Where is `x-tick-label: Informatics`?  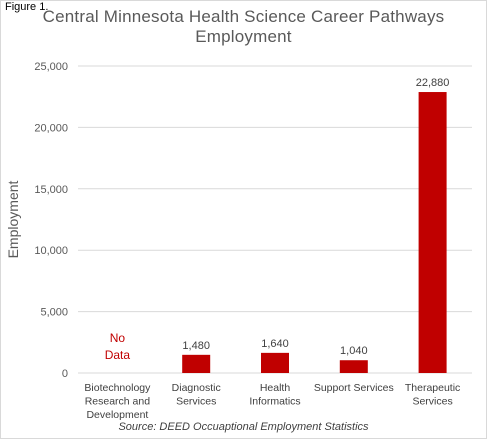
x-tick-label: Informatics is located at coordinates (274, 402).